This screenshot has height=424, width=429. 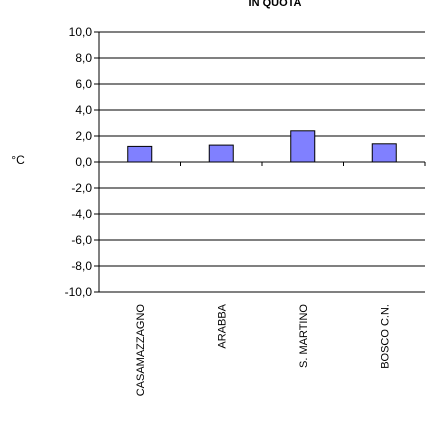 What do you see at coordinates (18, 160) in the screenshot?
I see `y-axis-label: °C` at bounding box center [18, 160].